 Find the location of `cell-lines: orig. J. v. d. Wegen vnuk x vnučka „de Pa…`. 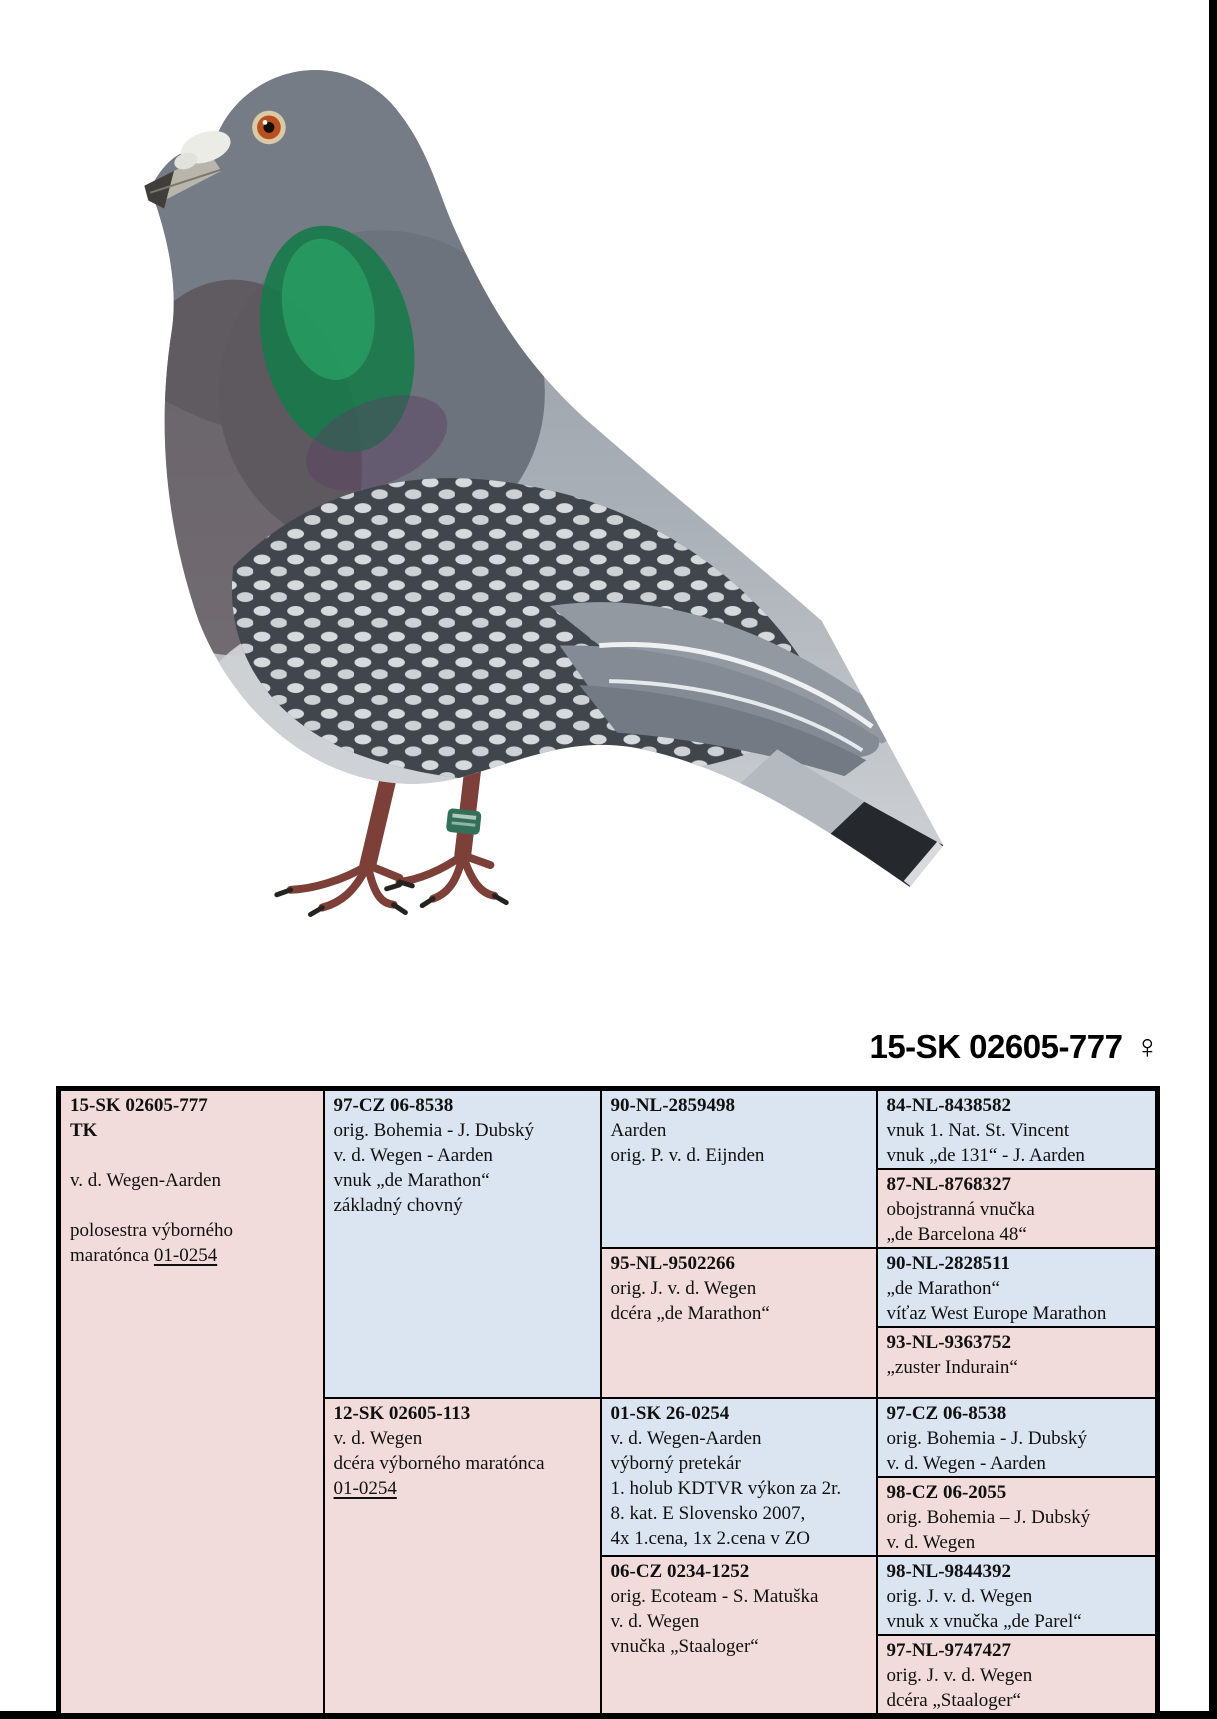

cell-lines: orig. J. v. d. Wegen vnuk x vnučka „de Pa… is located at coordinates (984, 1609).